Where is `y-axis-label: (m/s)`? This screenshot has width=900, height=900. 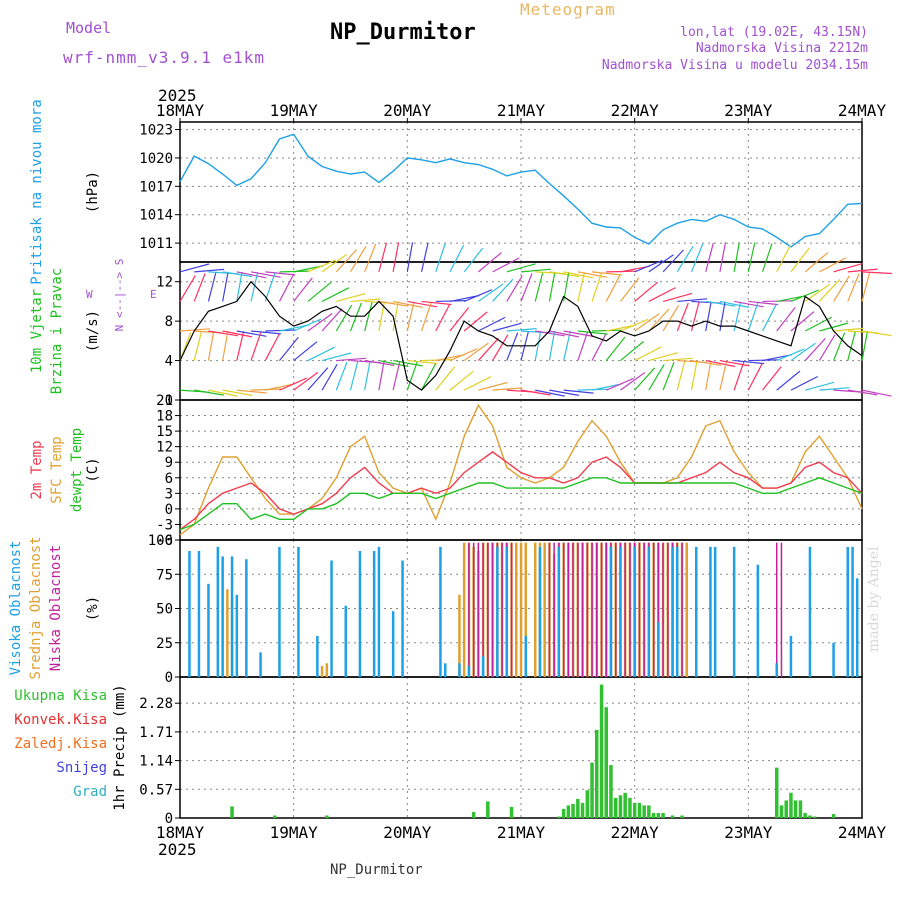
y-axis-label: (m/s) is located at coordinates (93, 331).